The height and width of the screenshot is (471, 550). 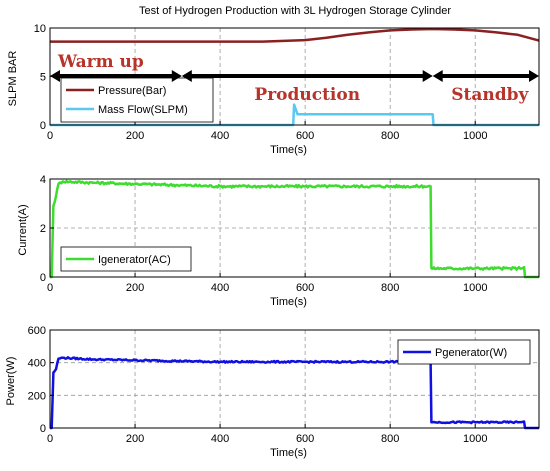 What do you see at coordinates (490, 95) in the screenshot?
I see `phase-label: Standby` at bounding box center [490, 95].